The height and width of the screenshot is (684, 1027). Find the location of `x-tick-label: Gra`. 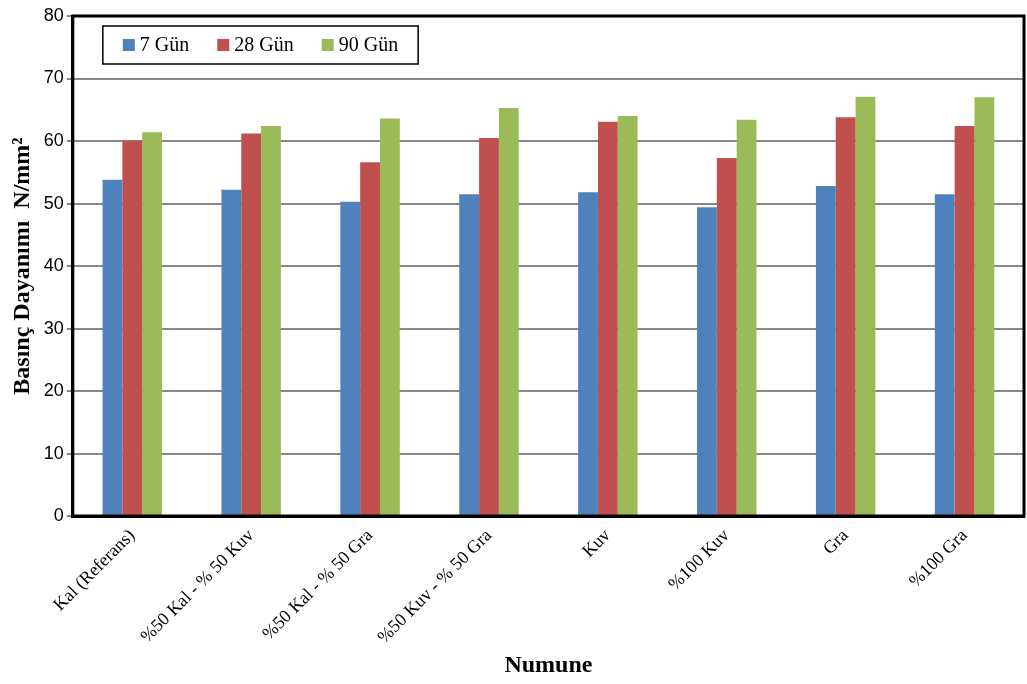

x-tick-label: Gra is located at coordinates (835, 541).